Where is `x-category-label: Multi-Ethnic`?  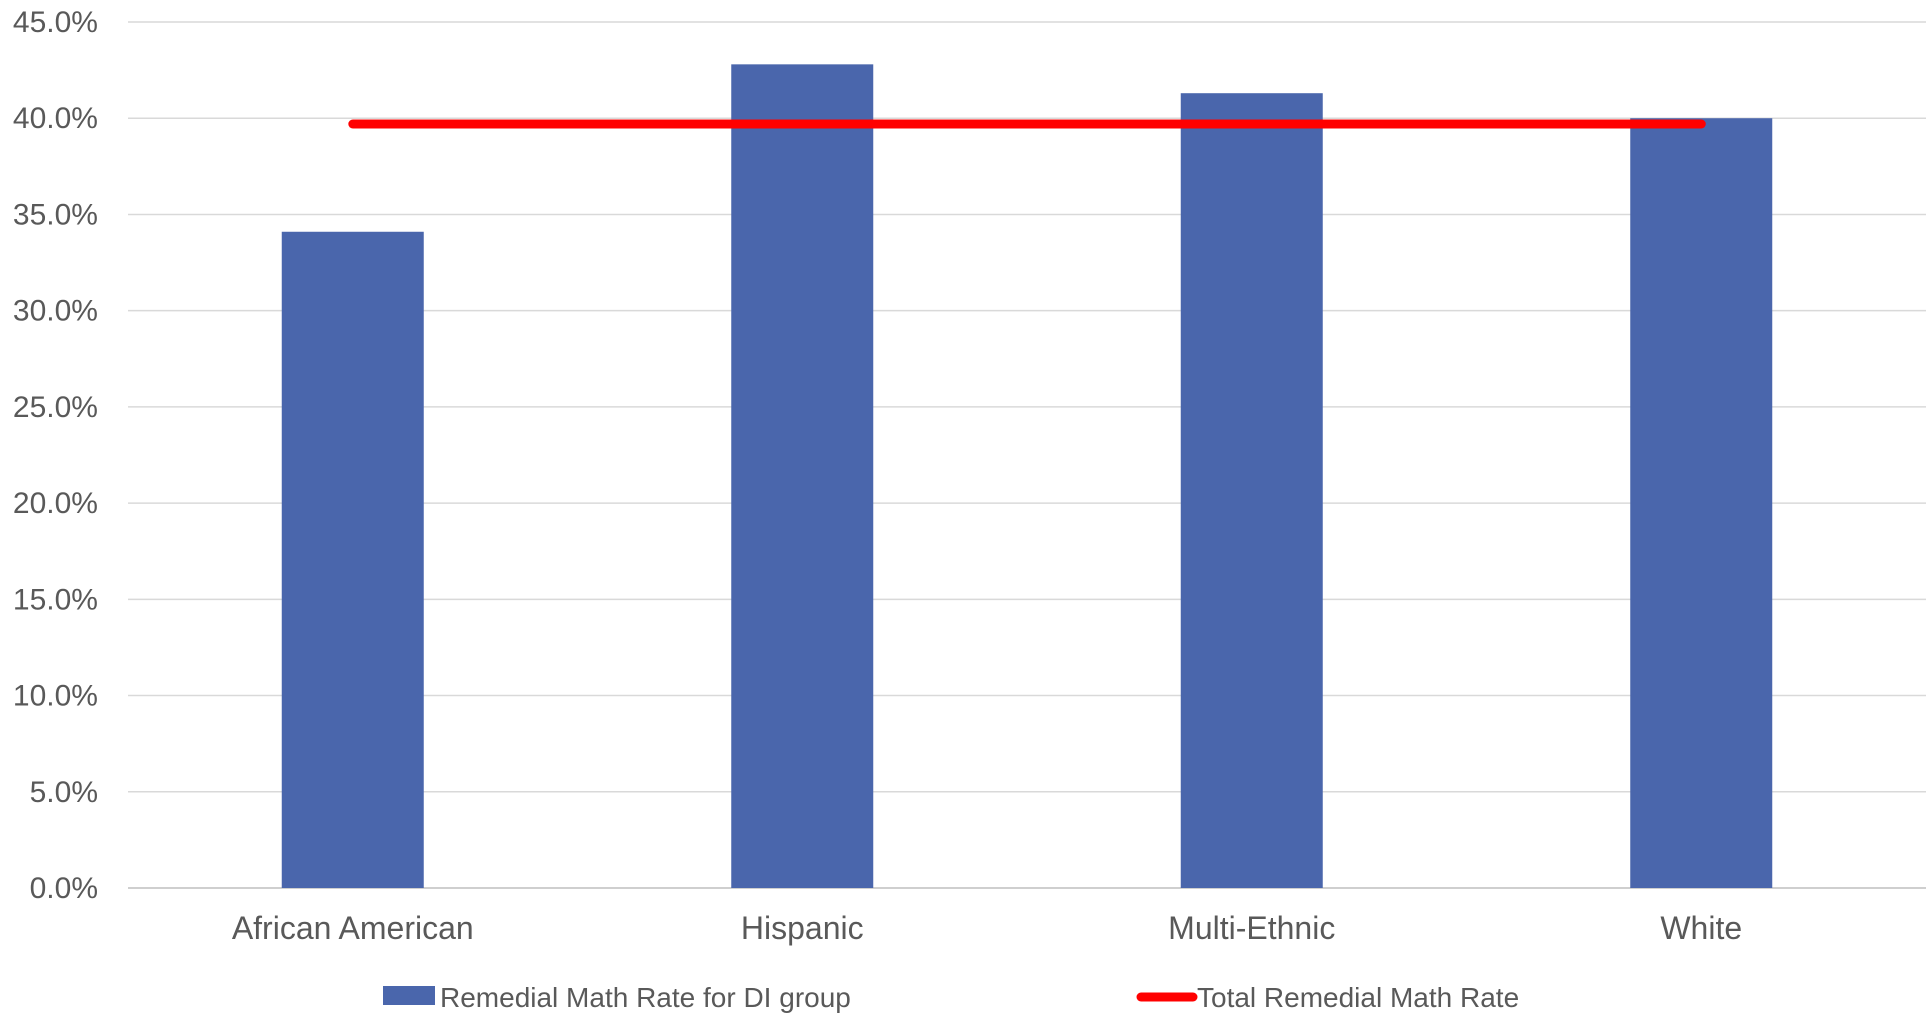
x-category-label: Multi-Ethnic is located at coordinates (1251, 928).